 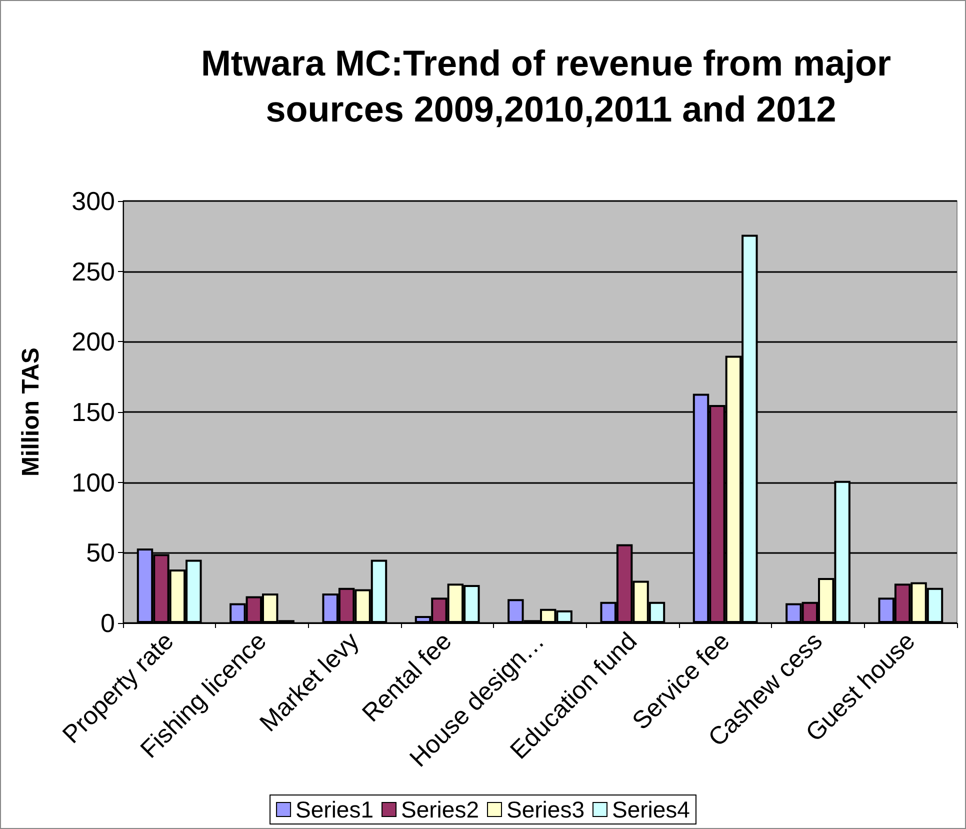 I want to click on chart-title: Mtwara MC:Trend of revenue from major sources 2009,2010,2011 and 2012, so click(x=551, y=86).